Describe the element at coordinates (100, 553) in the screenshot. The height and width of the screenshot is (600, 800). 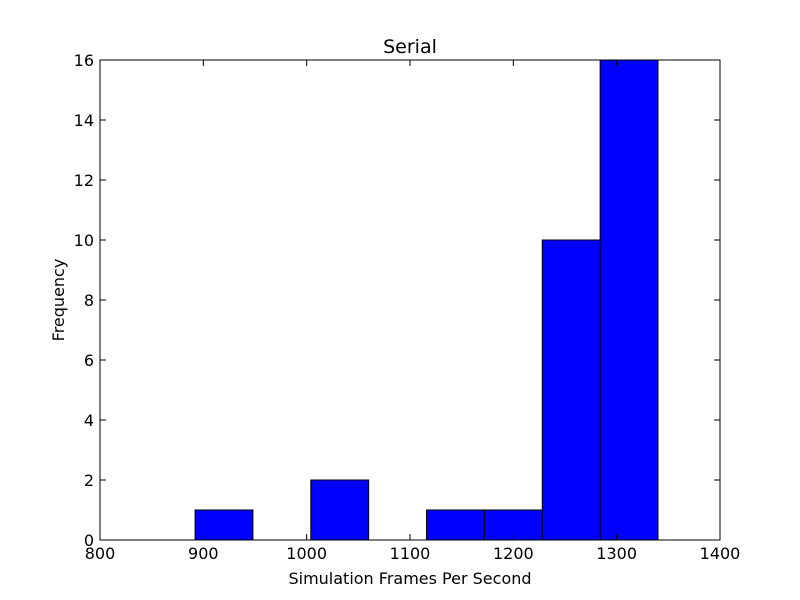
I see `x-tick-label-0: 800` at that location.